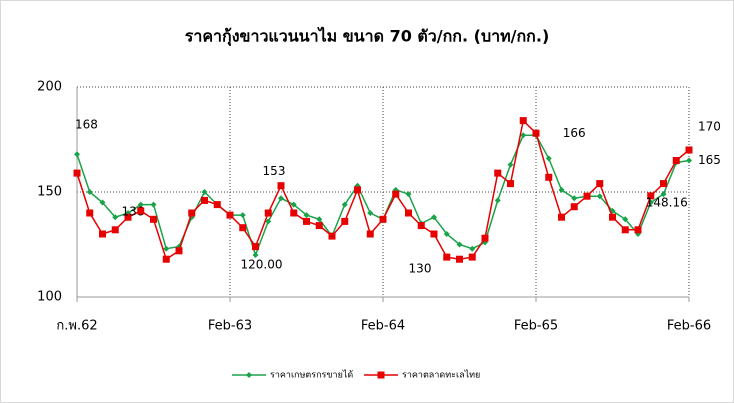  I want to click on data-label: 168, so click(86, 125).